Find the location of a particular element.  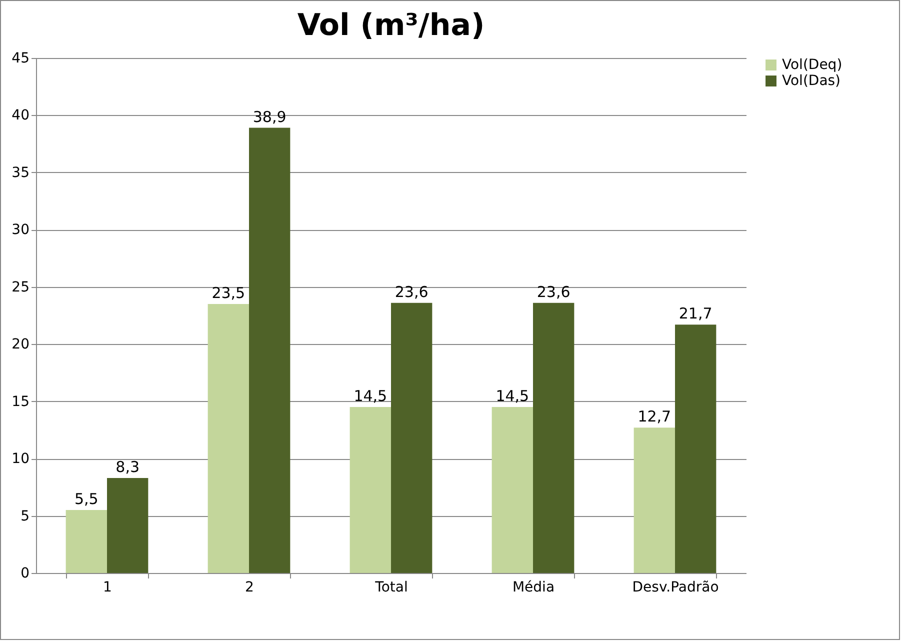

legend-label: Vol(Das) is located at coordinates (811, 81).